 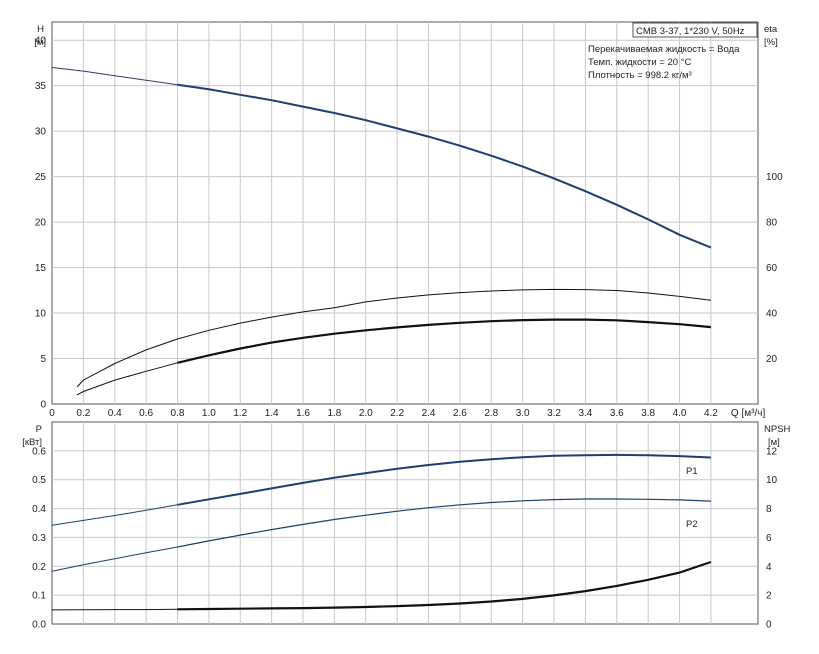 I want to click on y-left-unit-bottom: [кВт], so click(x=32, y=442).